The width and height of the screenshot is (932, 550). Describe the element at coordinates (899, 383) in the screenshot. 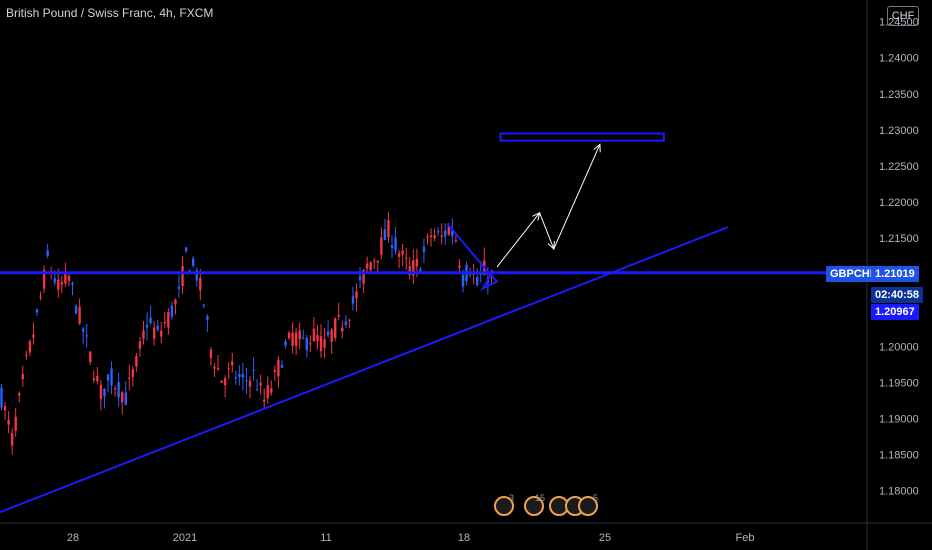

I see `price-tick-label: 1.19500` at that location.